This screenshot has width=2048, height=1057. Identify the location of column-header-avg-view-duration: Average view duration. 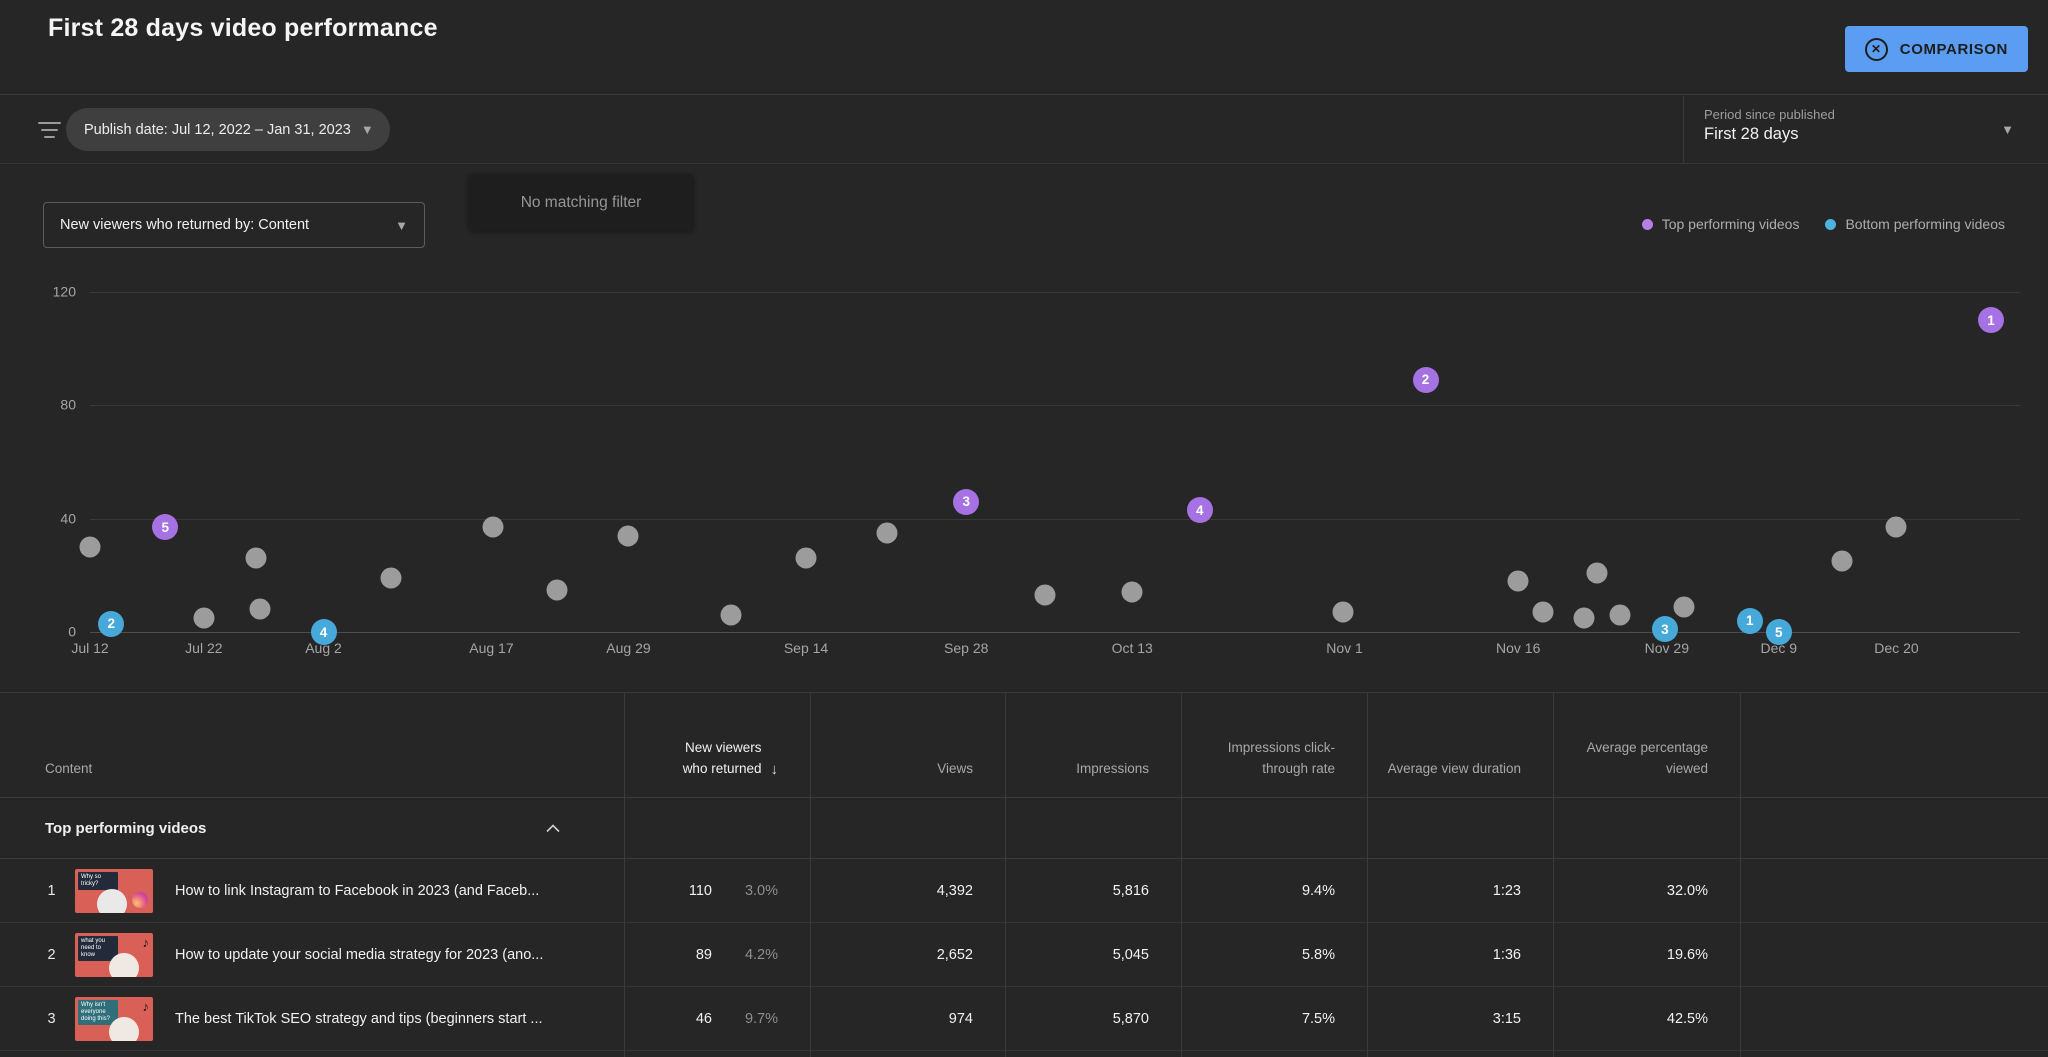
(1460, 745).